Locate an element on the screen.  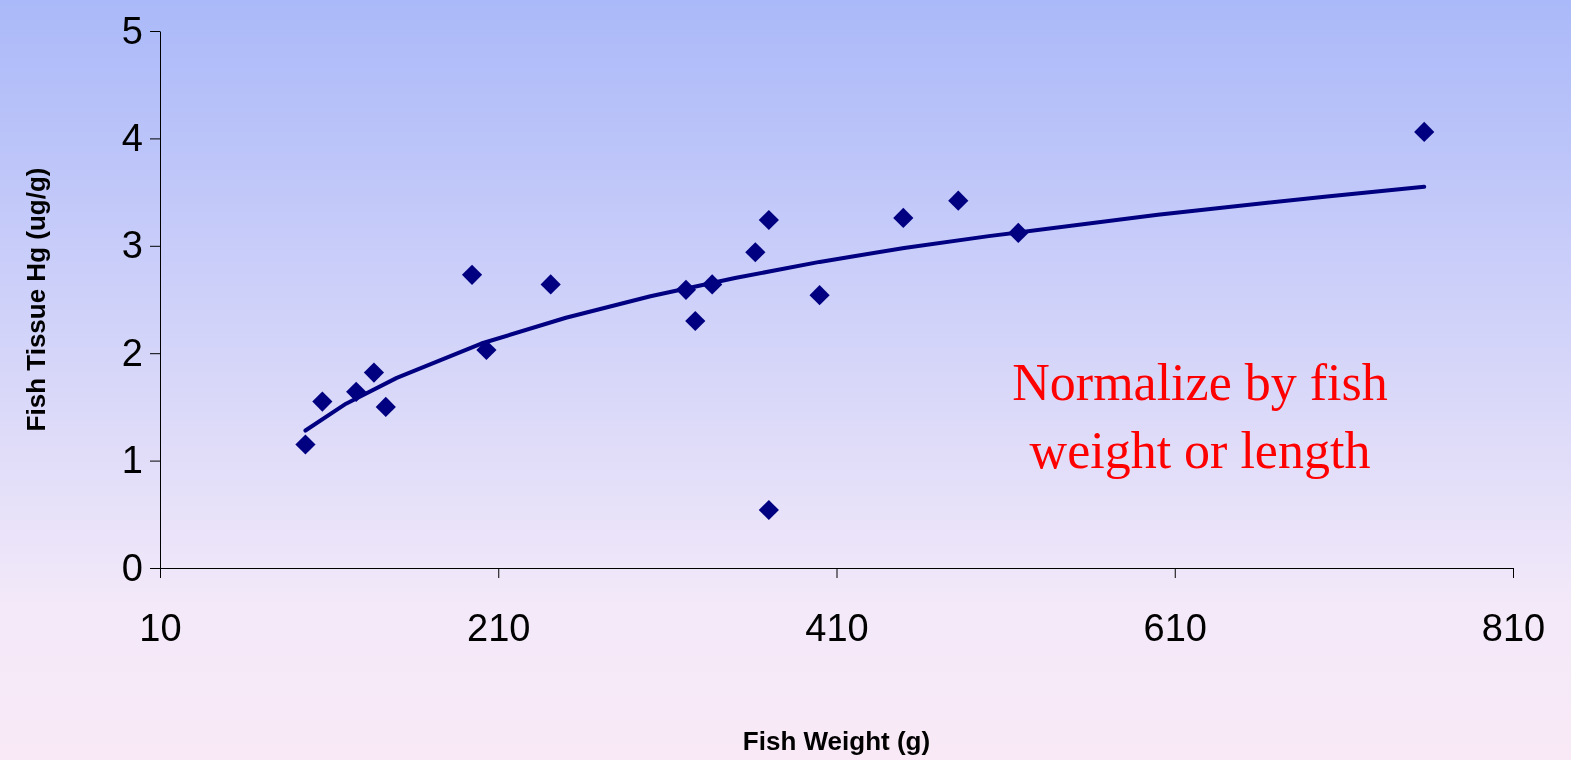
x-tick-label: 210 is located at coordinates (499, 628).